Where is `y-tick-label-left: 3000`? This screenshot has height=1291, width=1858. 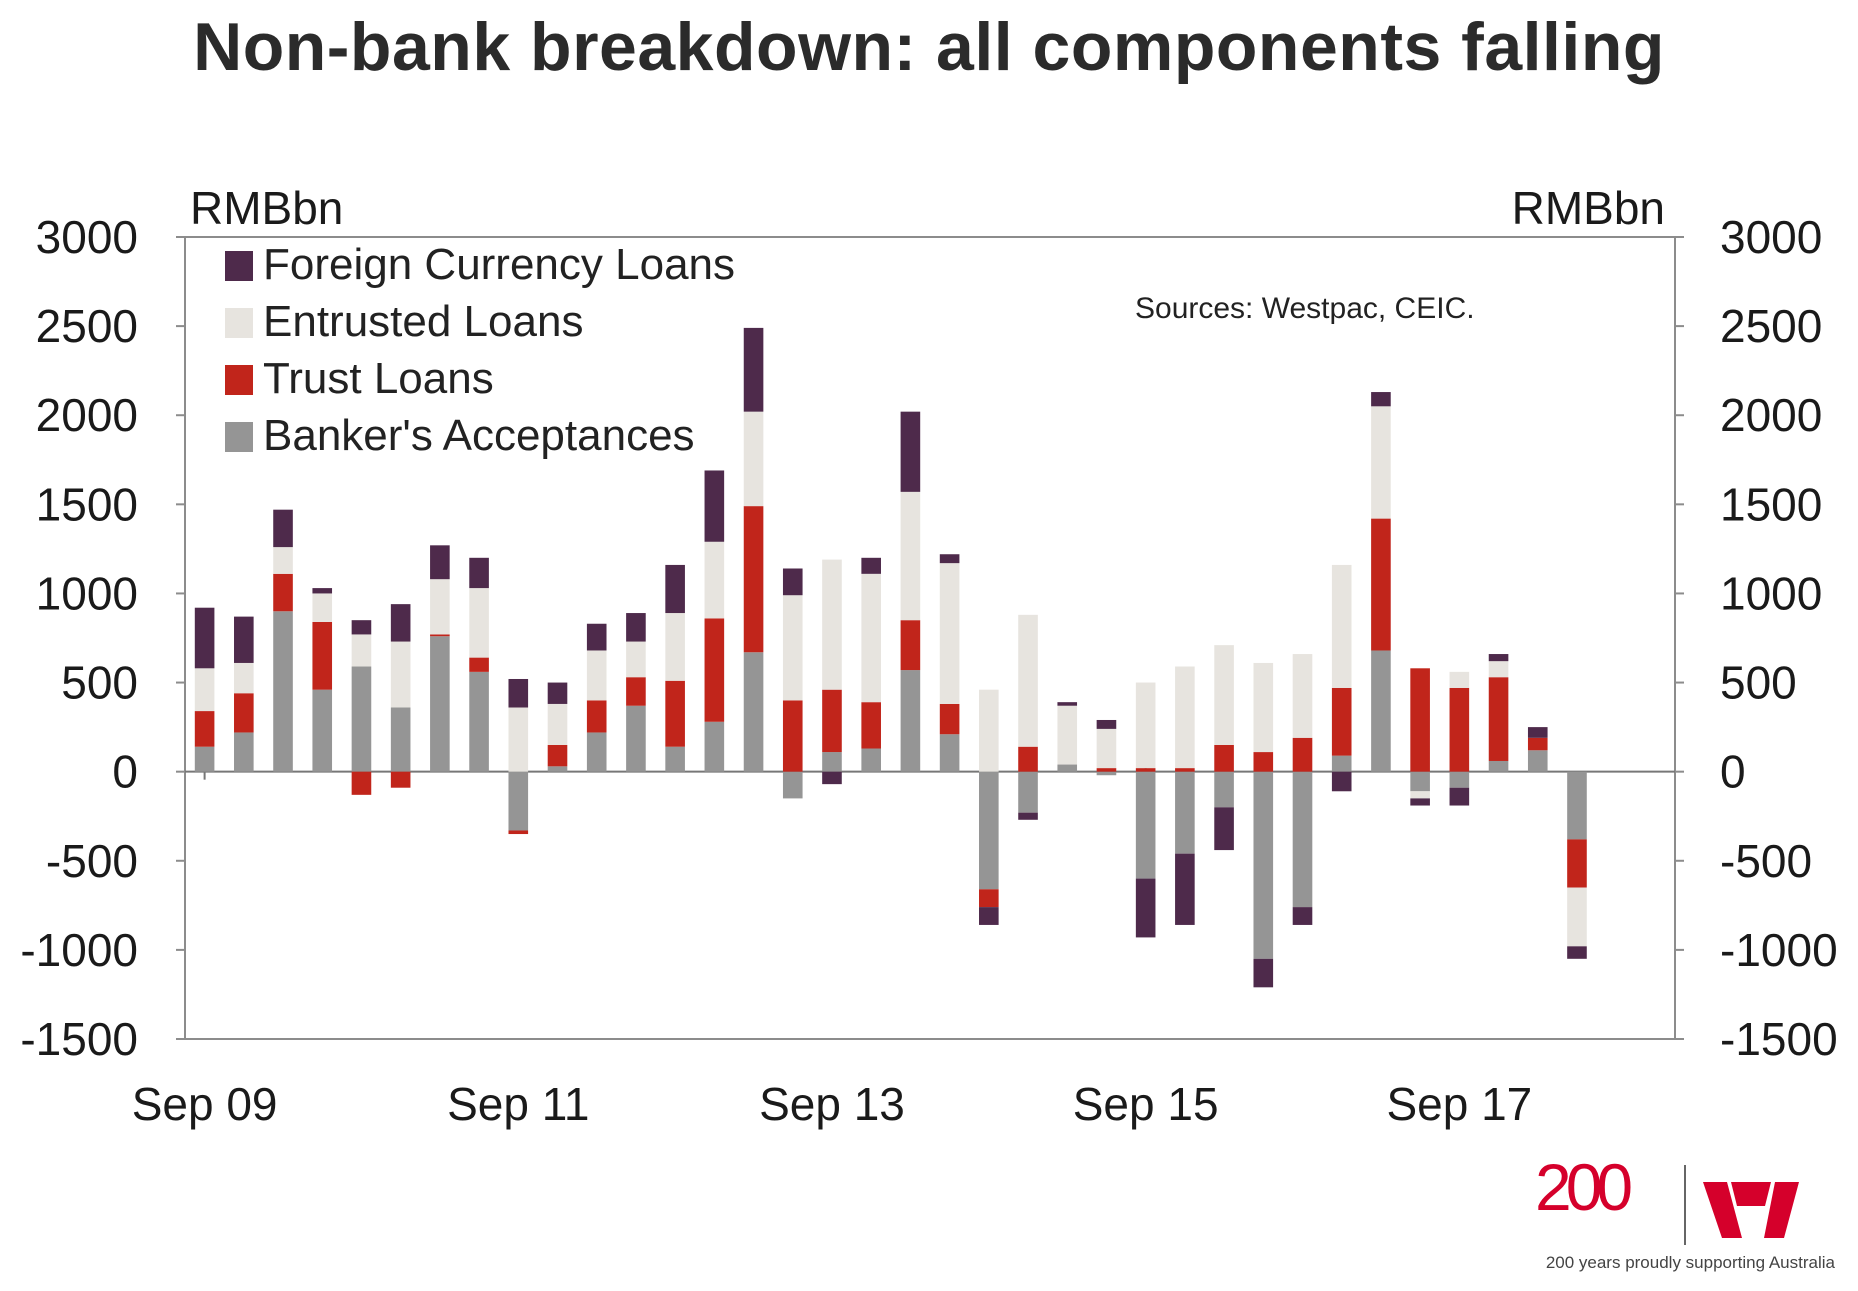 y-tick-label-left: 3000 is located at coordinates (87, 237).